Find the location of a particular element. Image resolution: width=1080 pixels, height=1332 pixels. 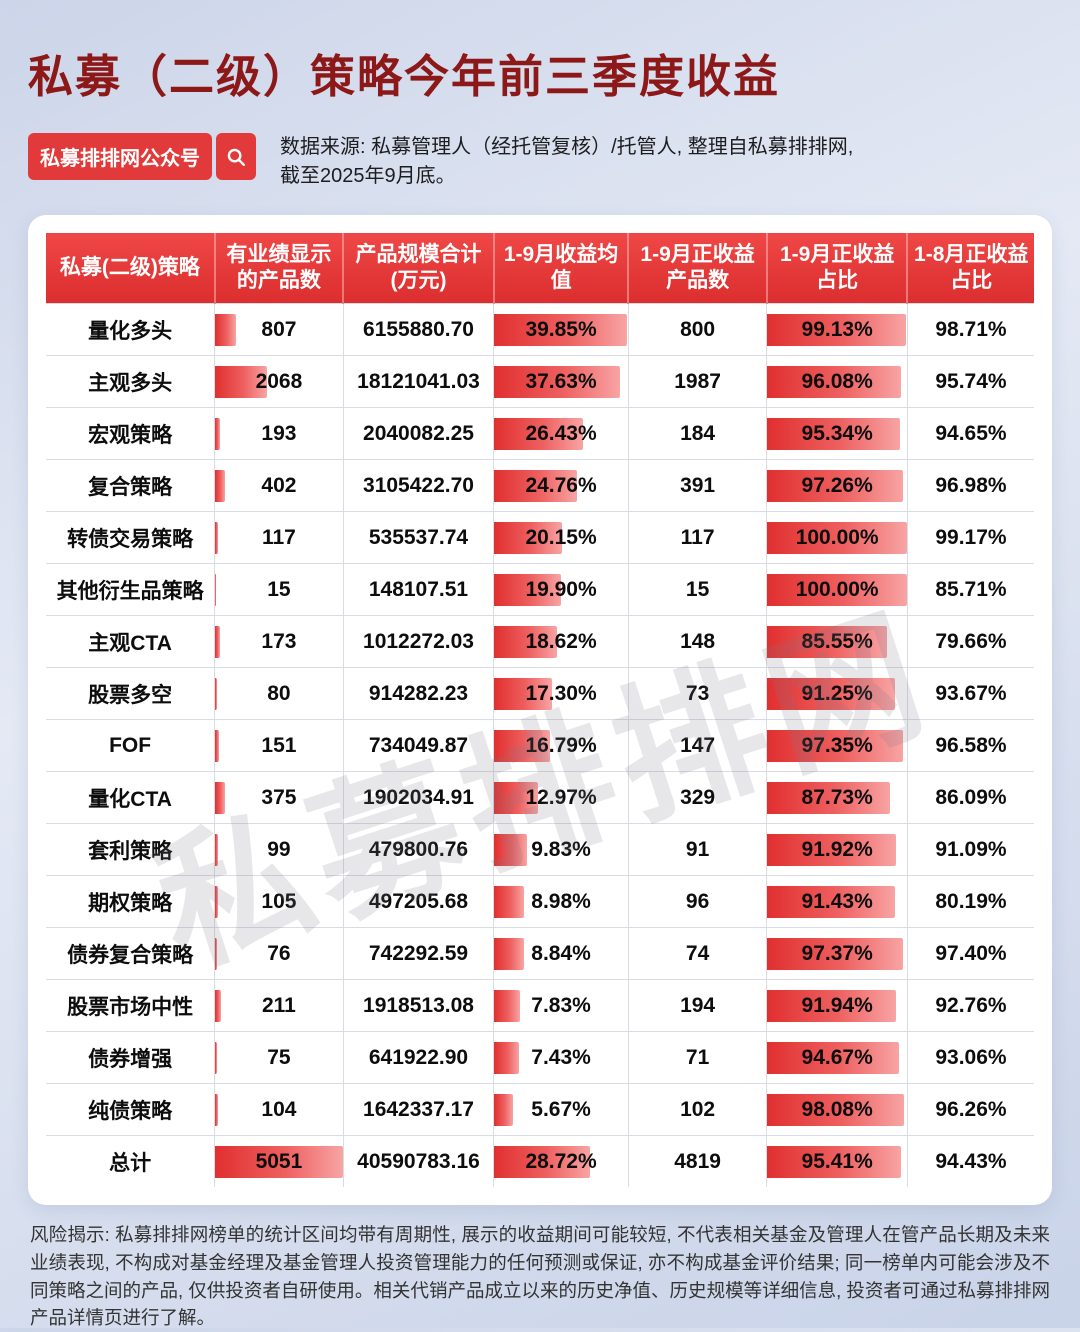

strategy-cell: 量化CTA is located at coordinates (130, 798).